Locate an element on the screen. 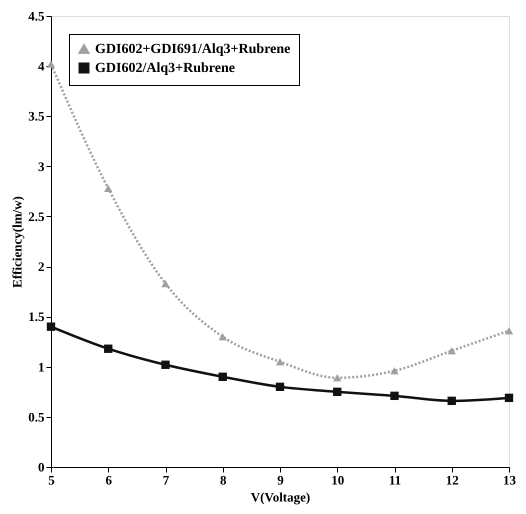  y-tick-label: 0.5 is located at coordinates (36, 416).